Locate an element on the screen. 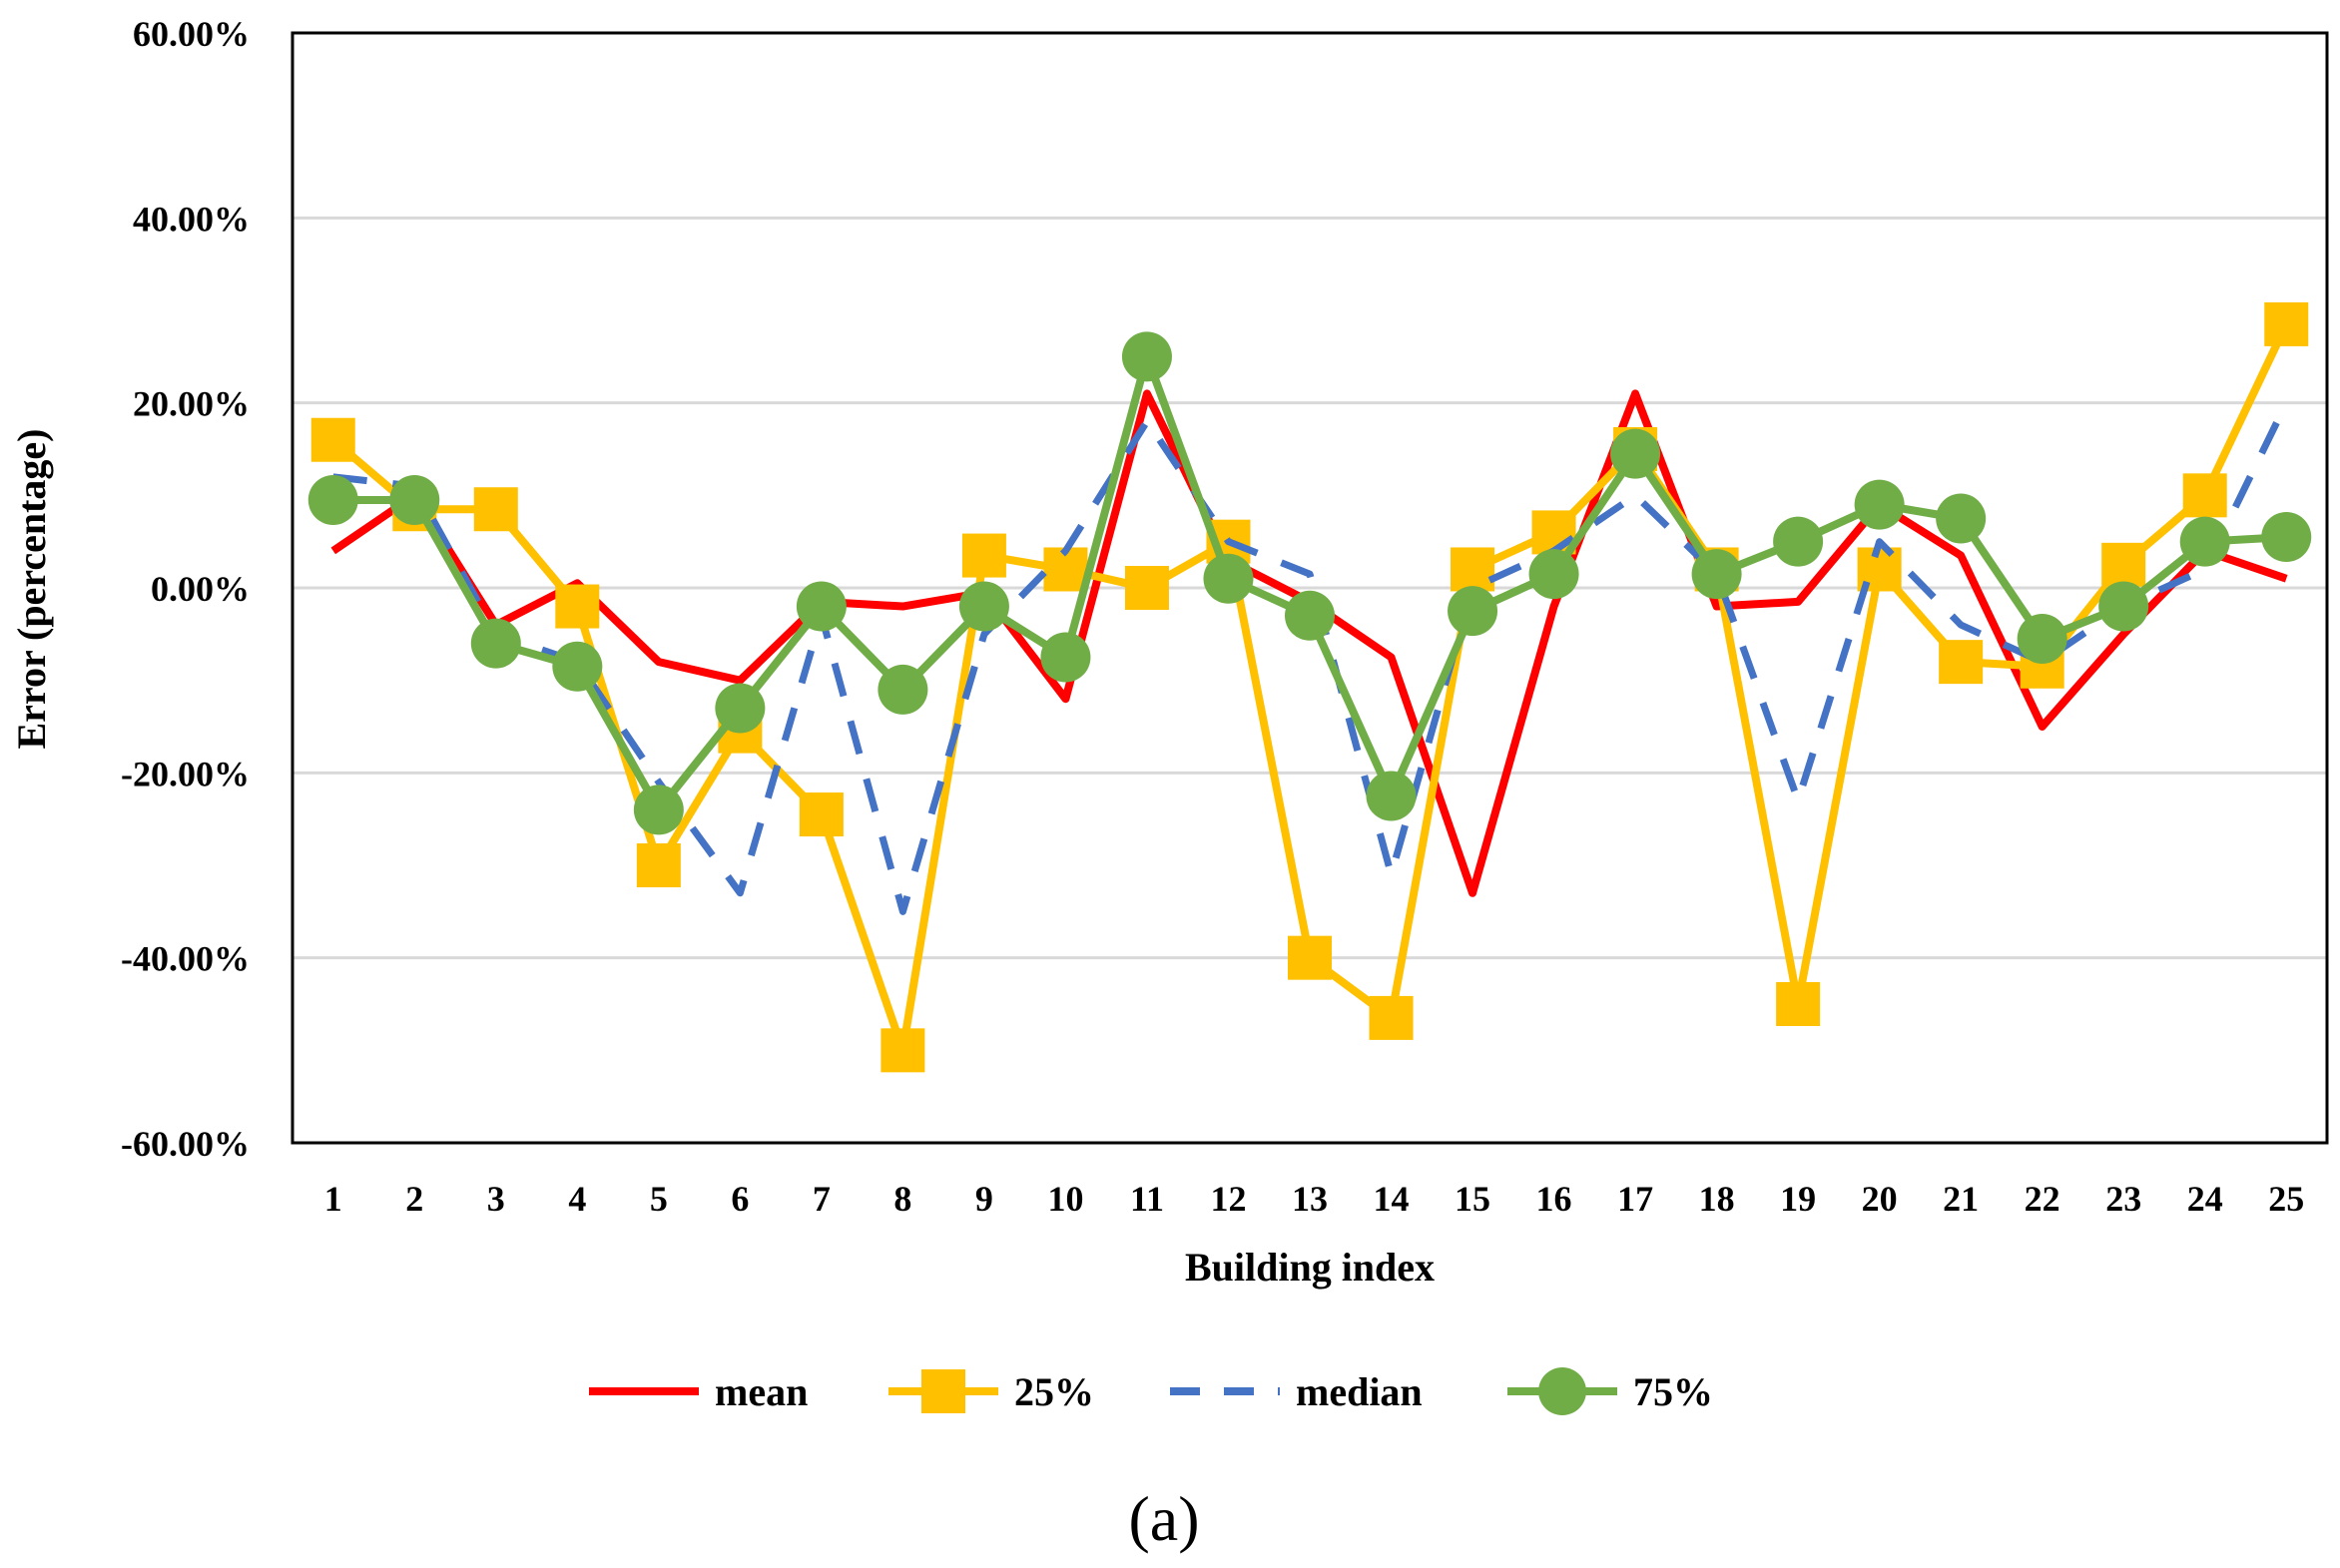 The height and width of the screenshot is (1568, 2340). legend: mean 25% median 75% is located at coordinates (1151, 1391).